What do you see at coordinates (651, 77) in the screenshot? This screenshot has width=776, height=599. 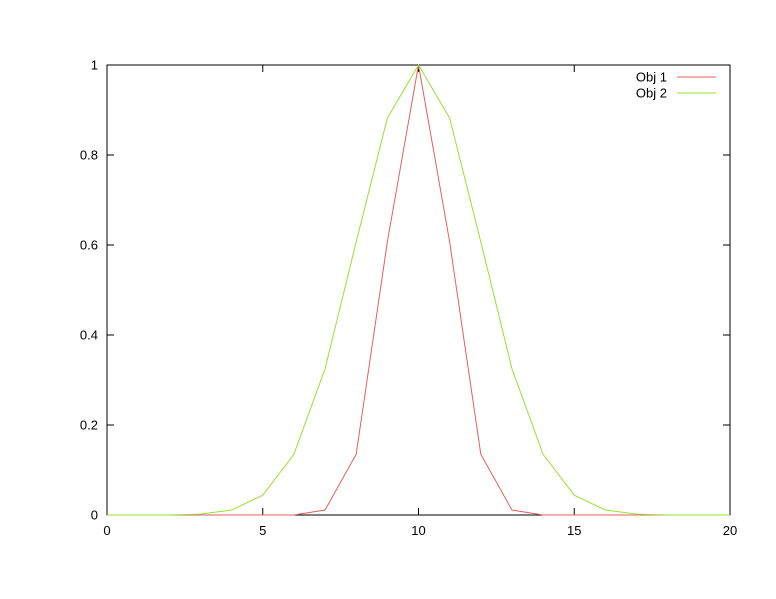 I see `legend-label-obj-1: Obj 1` at bounding box center [651, 77].